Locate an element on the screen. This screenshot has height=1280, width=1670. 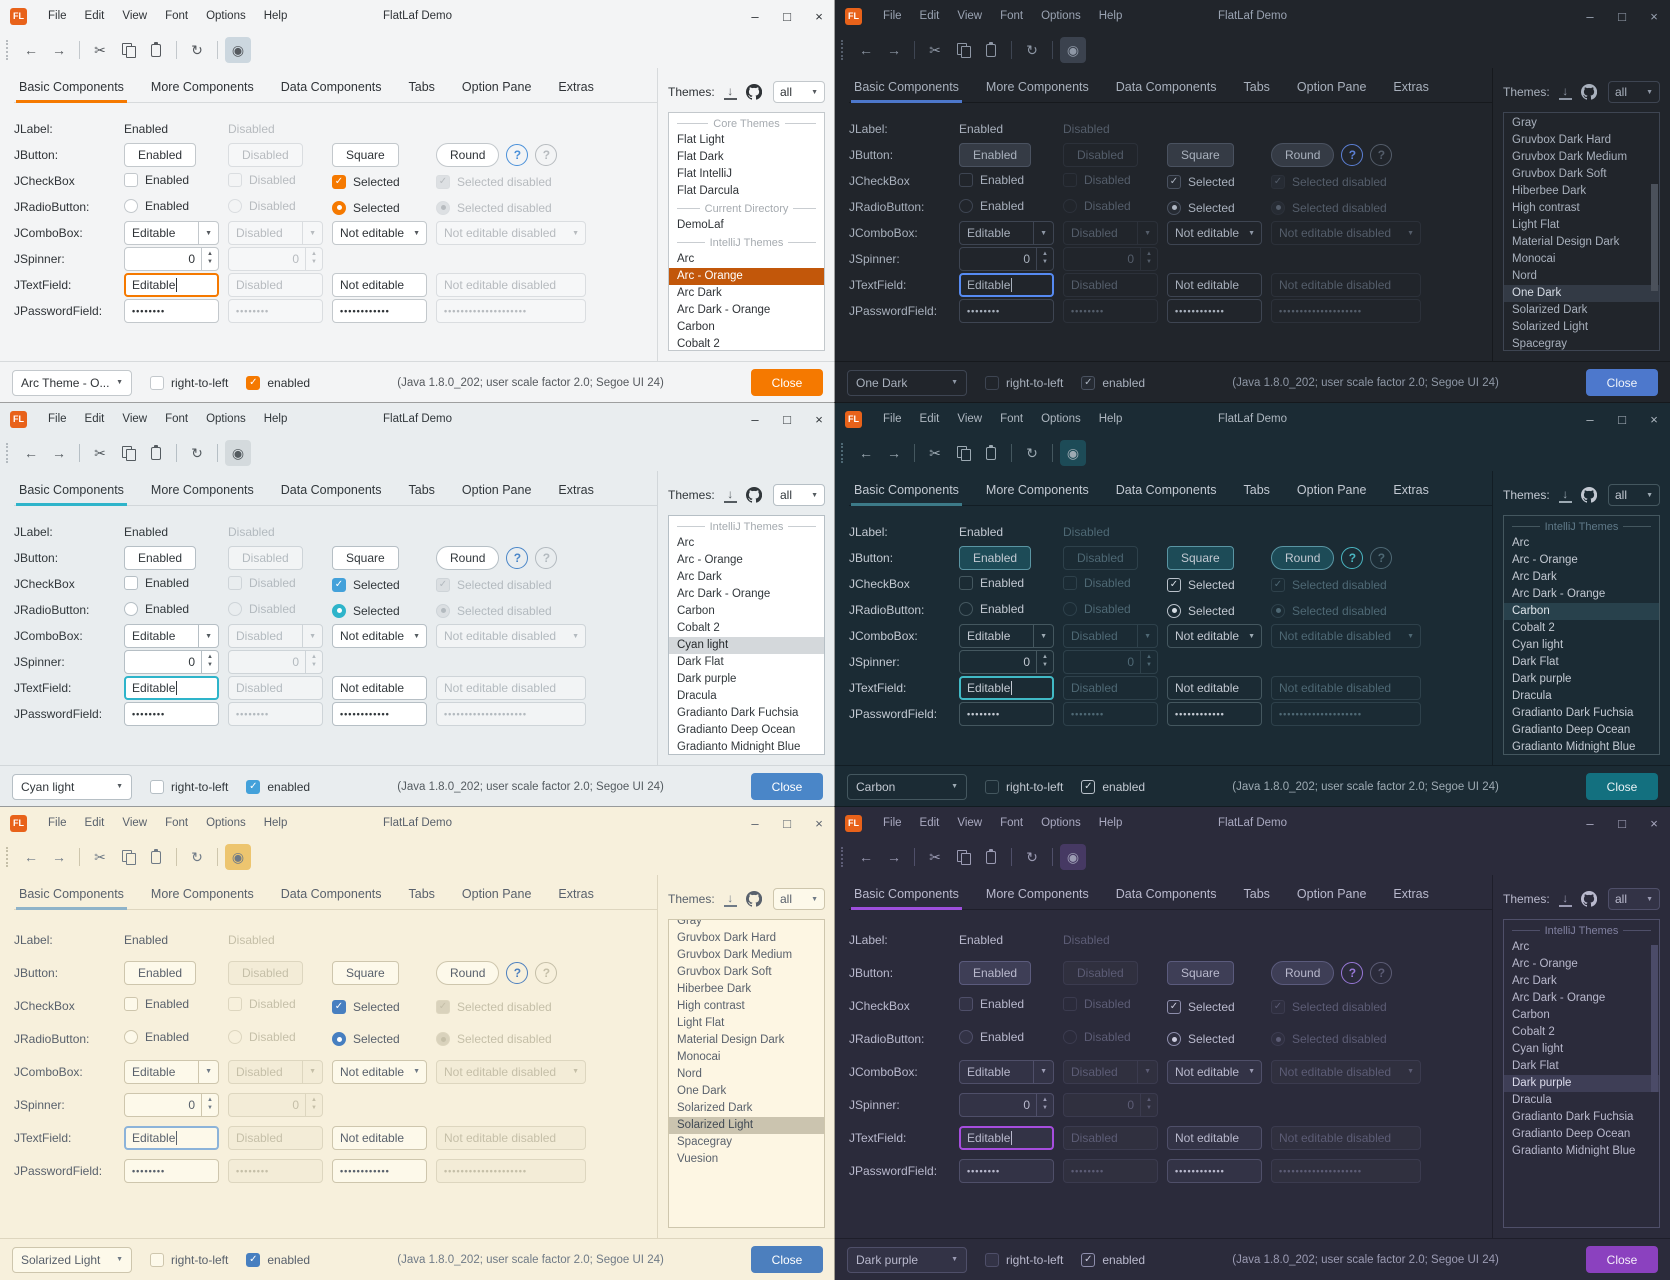
themes-list-item: Dark purple is located at coordinates (707, 679).